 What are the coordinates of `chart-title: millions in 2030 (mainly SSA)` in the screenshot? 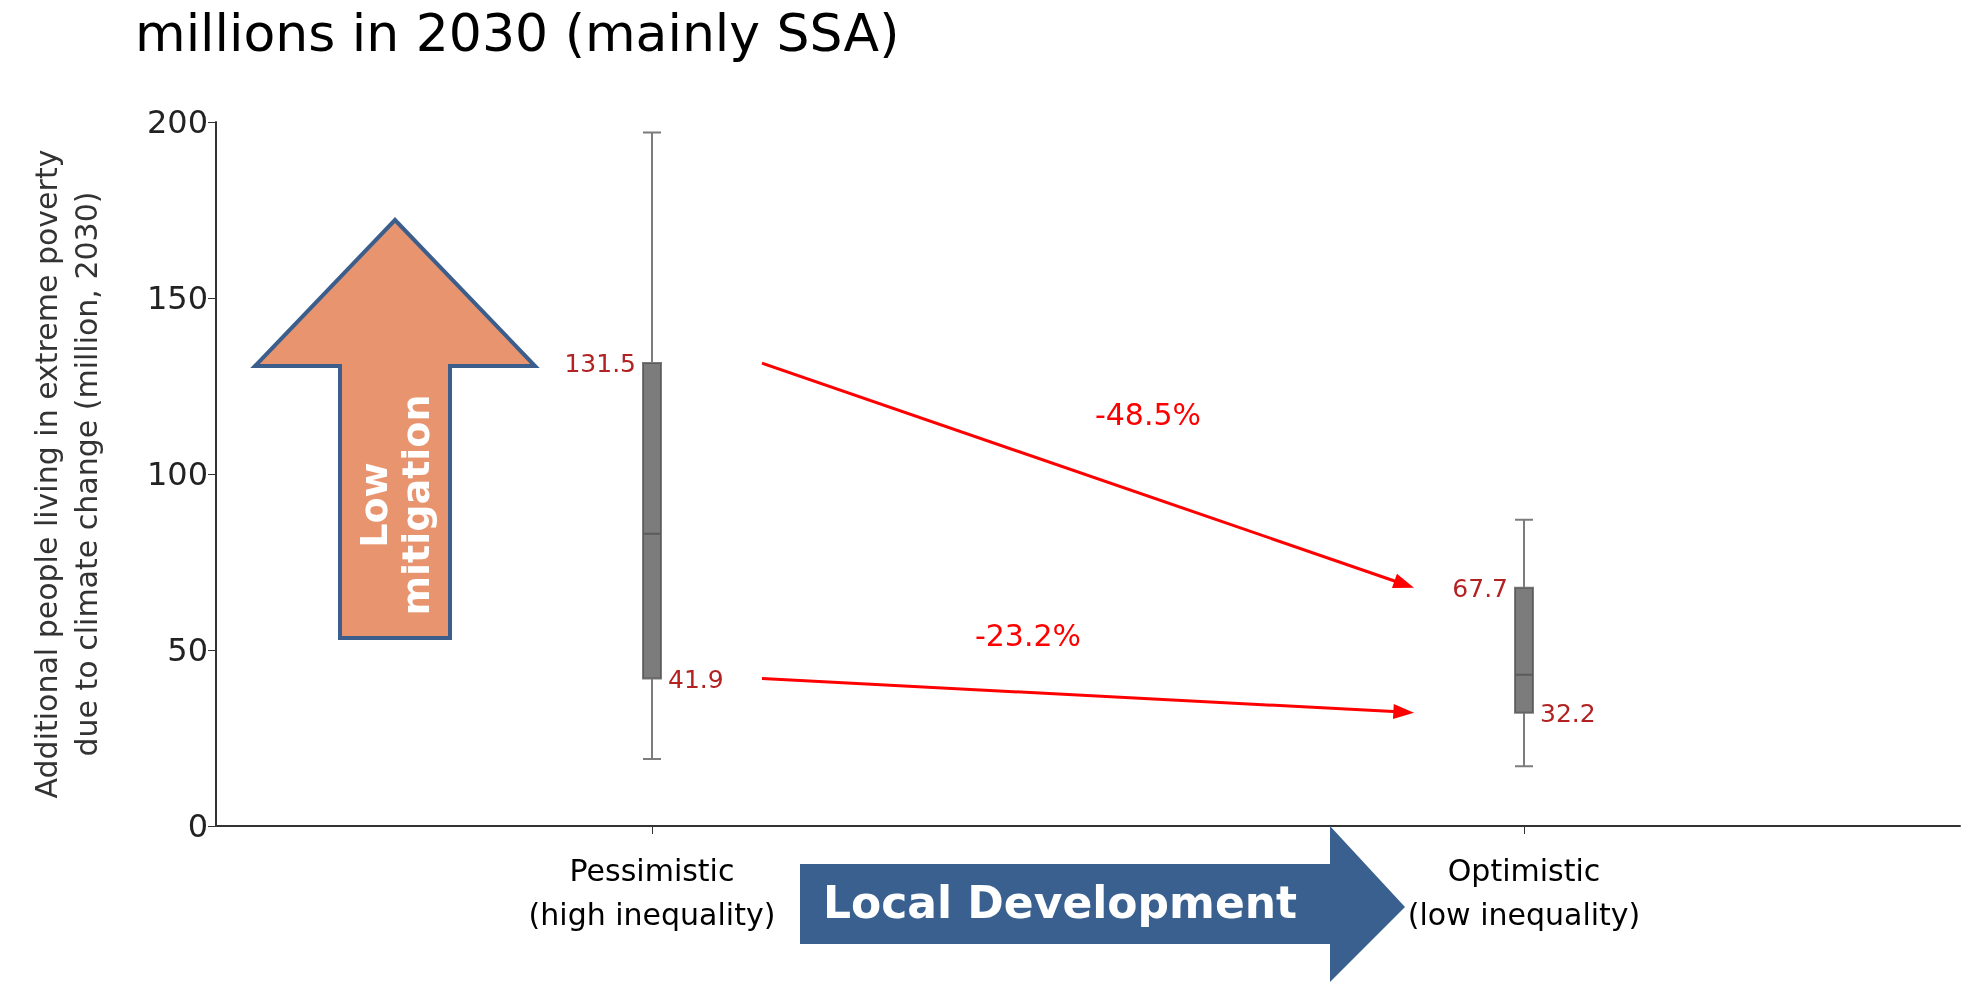 It's located at (517, 33).